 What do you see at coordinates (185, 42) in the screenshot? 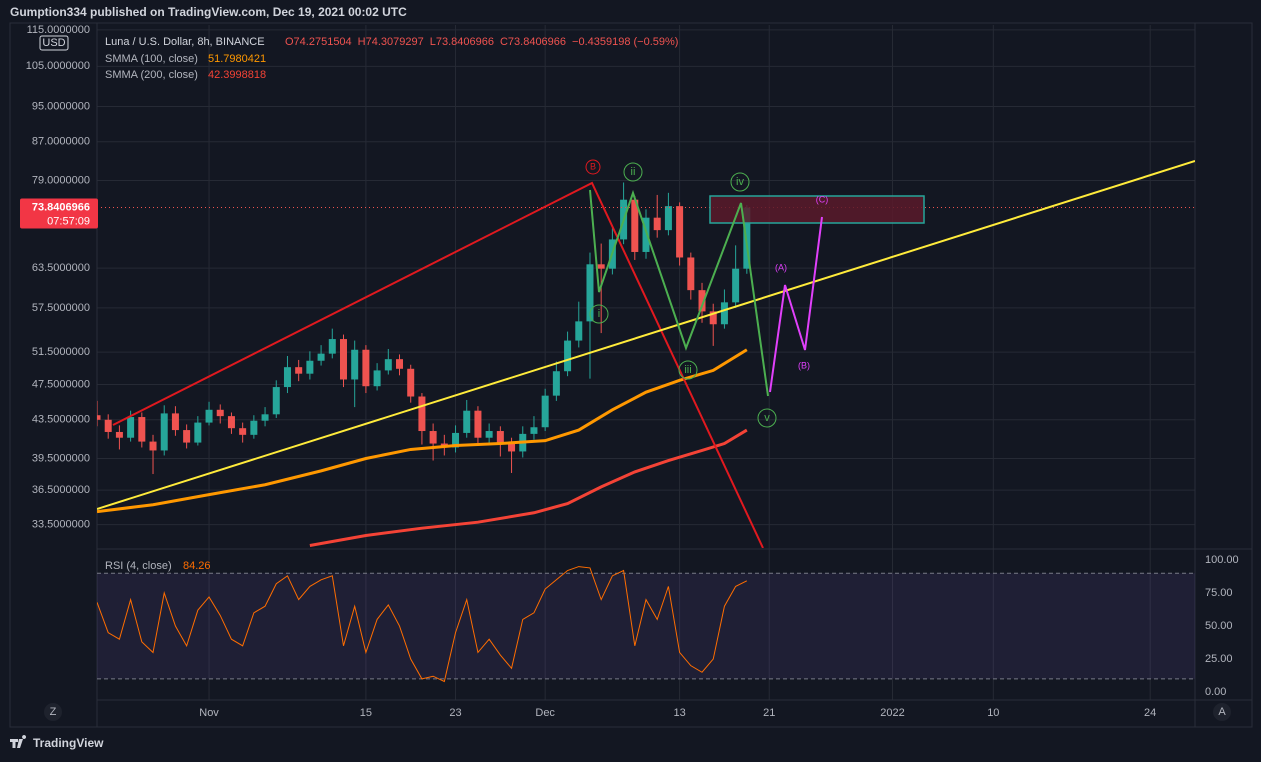
I see `legend-title: Luna / U.S. Dollar, 8h, BINANCE` at bounding box center [185, 42].